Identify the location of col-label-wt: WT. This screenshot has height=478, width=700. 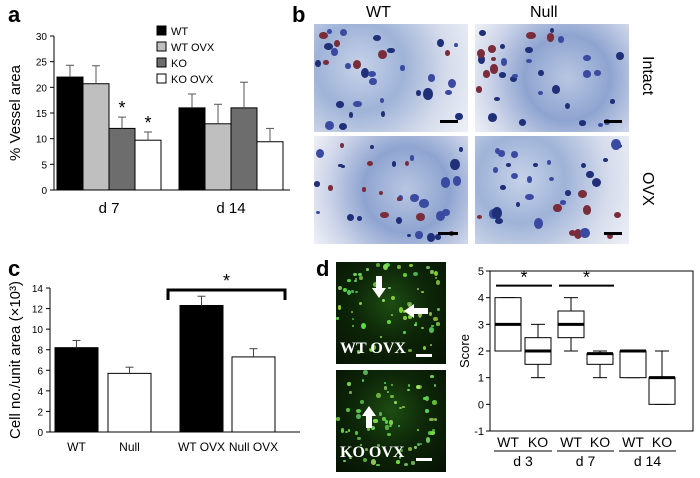
(378, 12).